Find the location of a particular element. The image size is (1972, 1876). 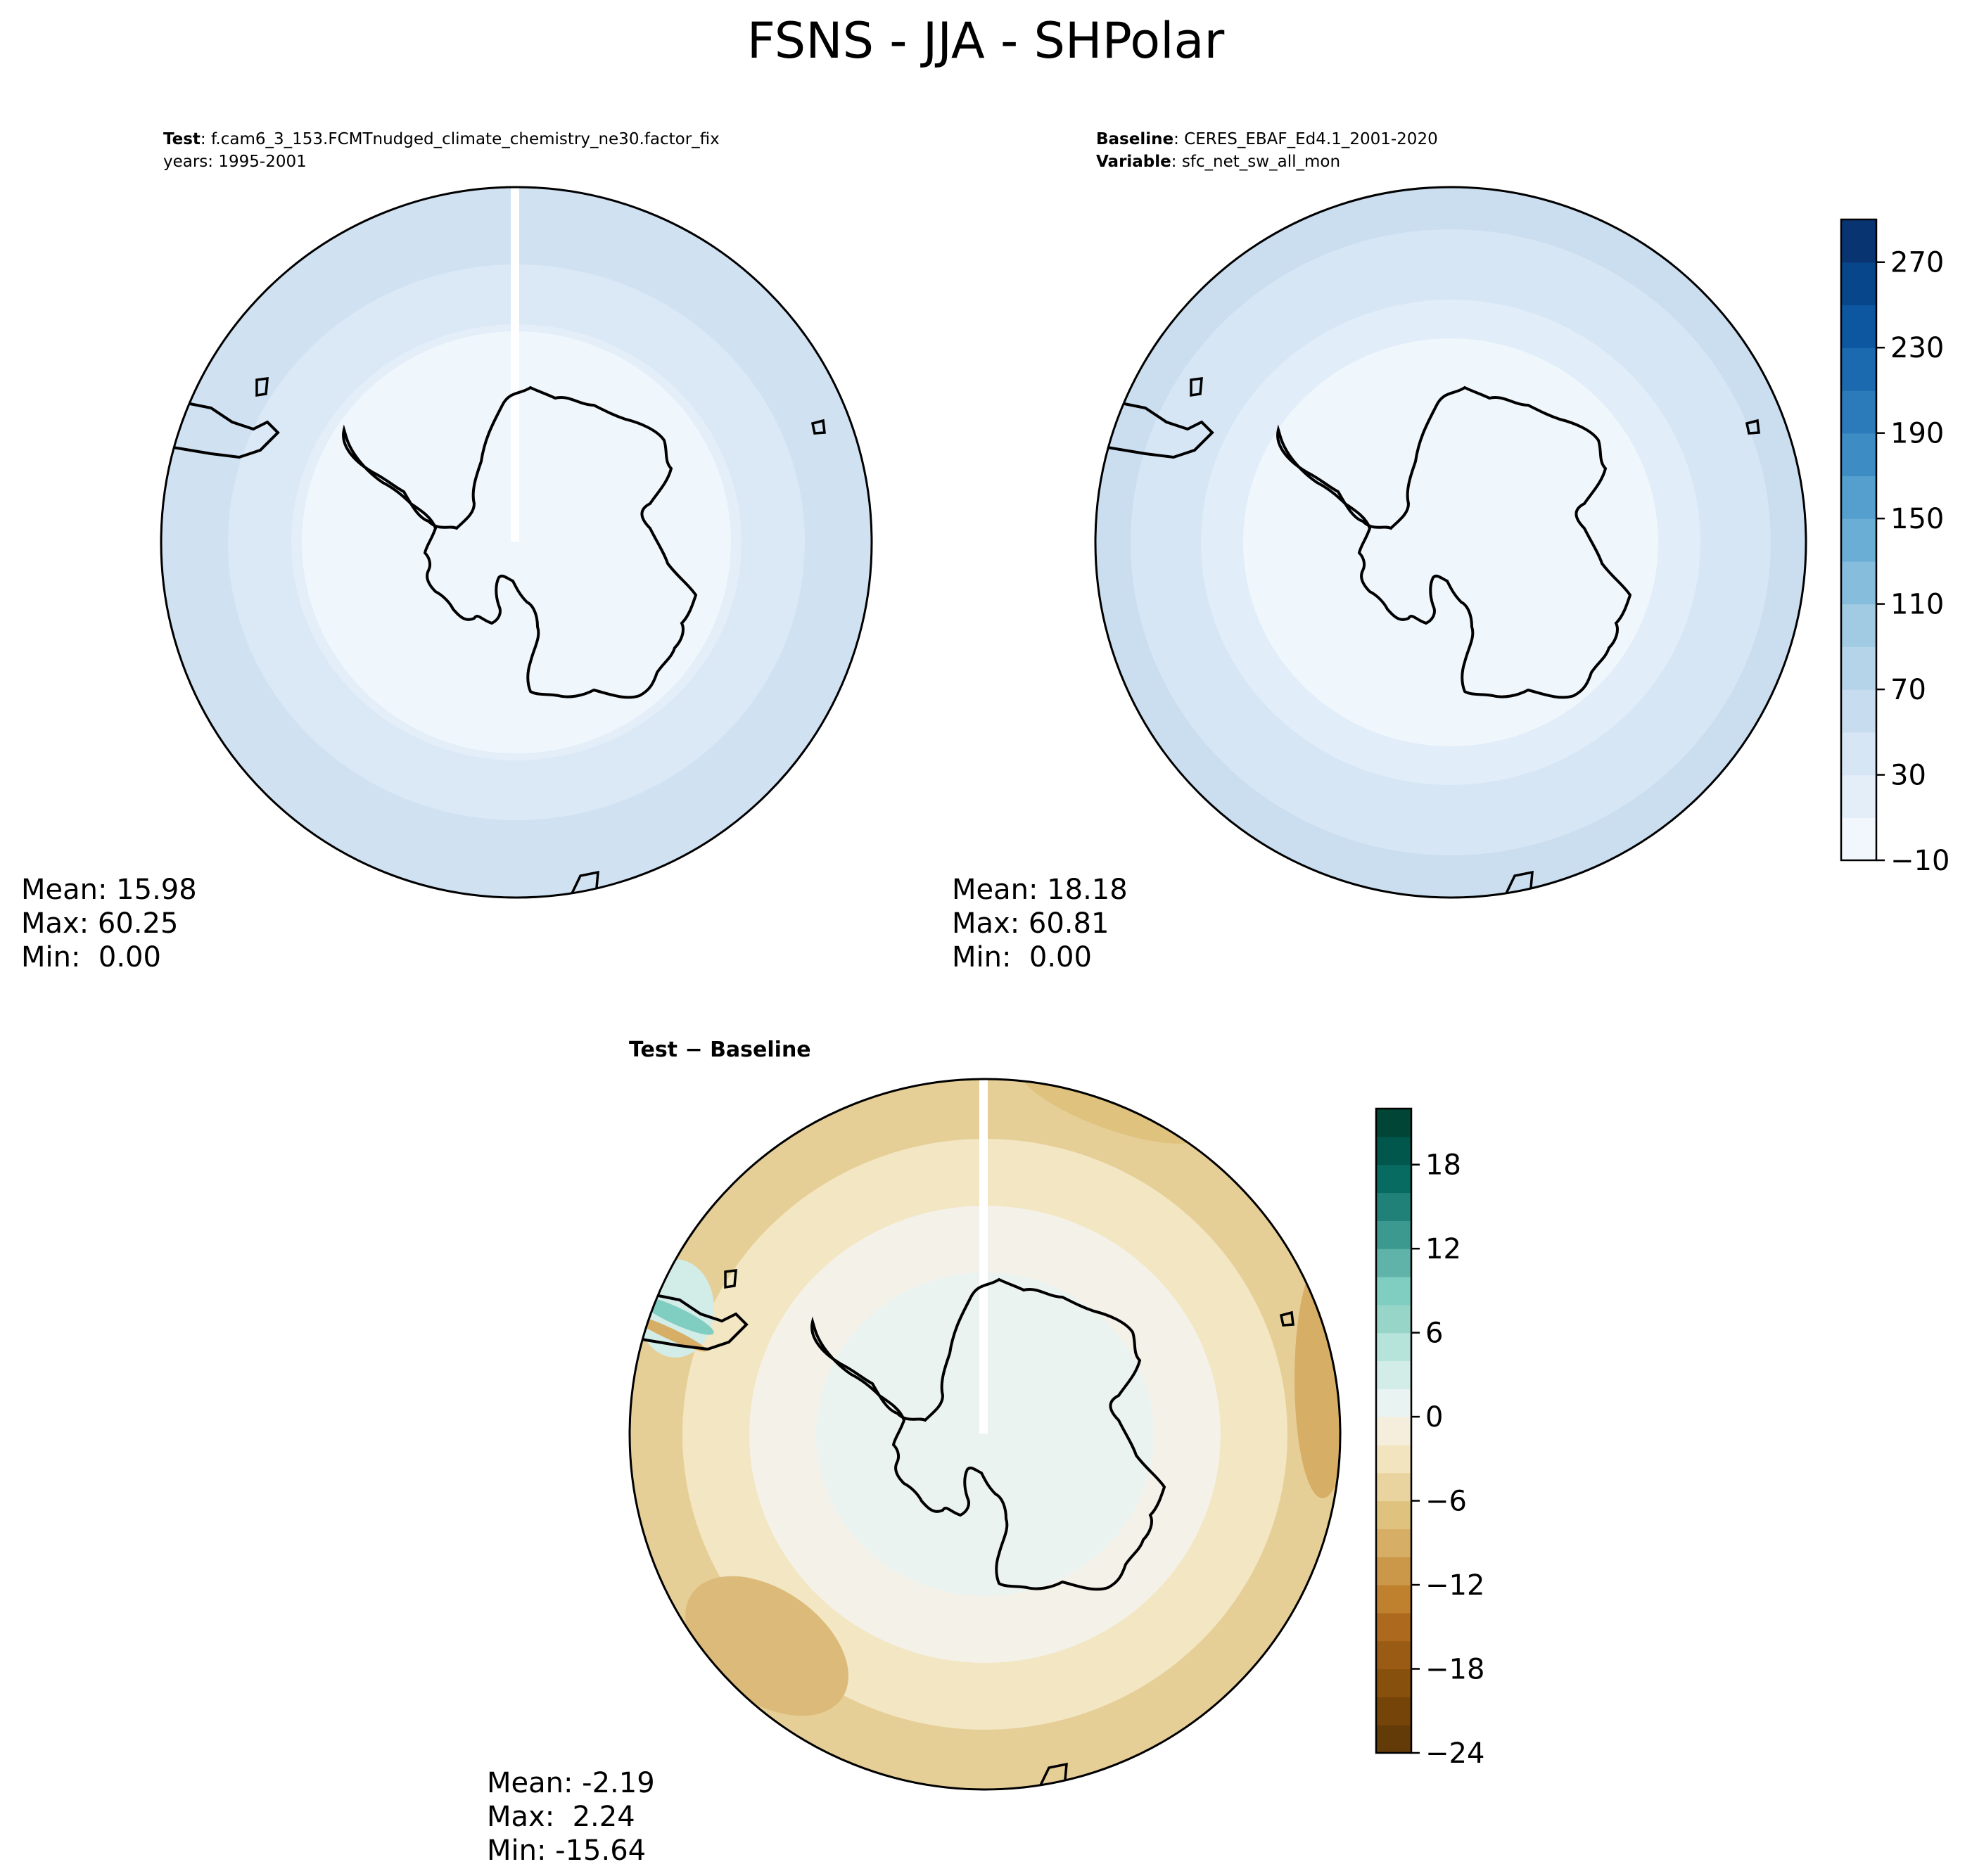

test-island-east is located at coordinates (818, 427).